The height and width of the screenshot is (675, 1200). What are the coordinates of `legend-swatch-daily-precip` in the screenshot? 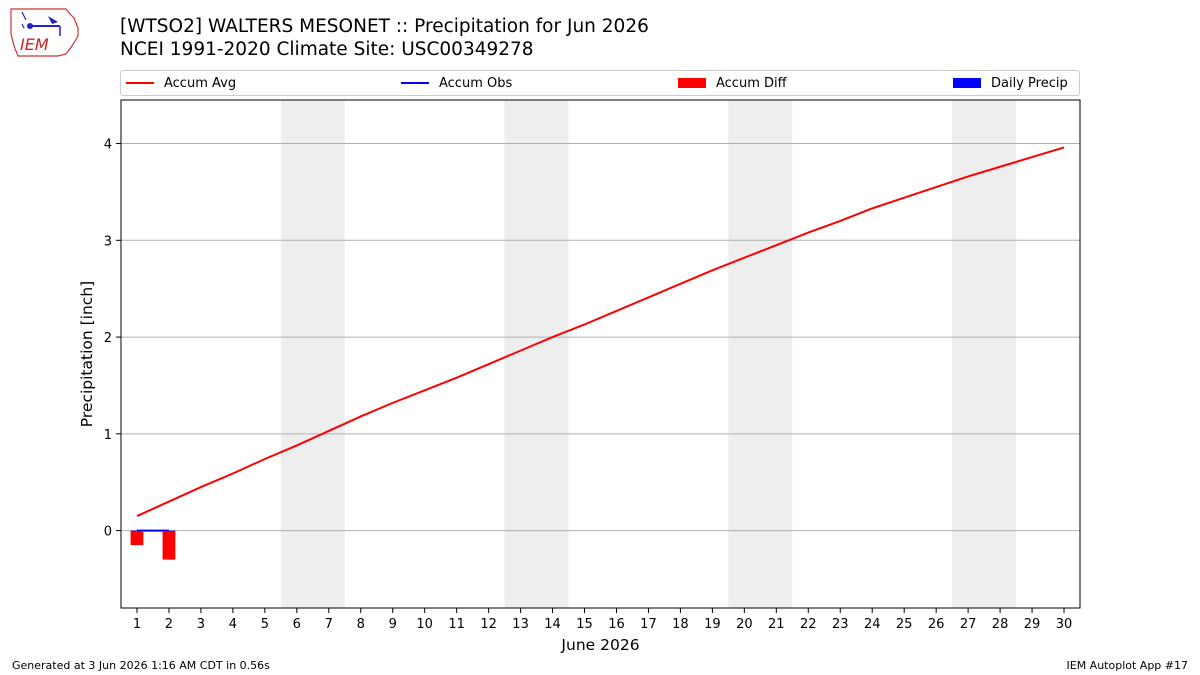 It's located at (967, 83).